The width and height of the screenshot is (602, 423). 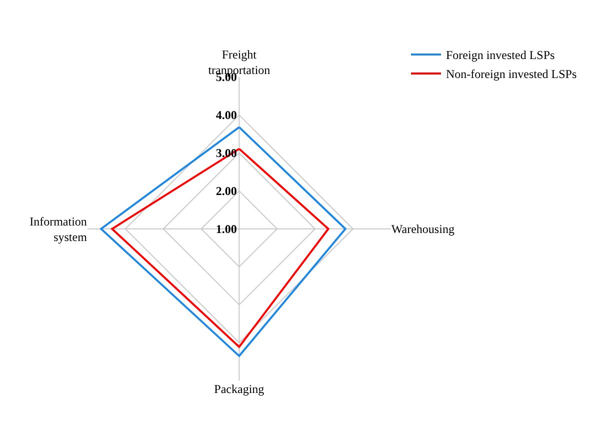 What do you see at coordinates (226, 191) in the screenshot?
I see `y-tick-label: 2.00` at bounding box center [226, 191].